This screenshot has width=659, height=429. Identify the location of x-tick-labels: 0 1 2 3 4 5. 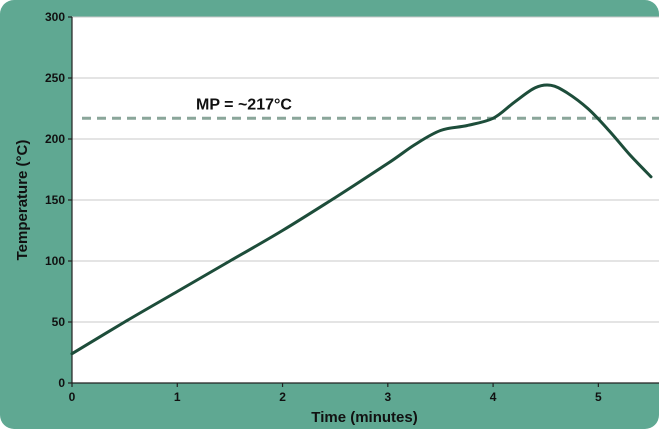
(335, 393).